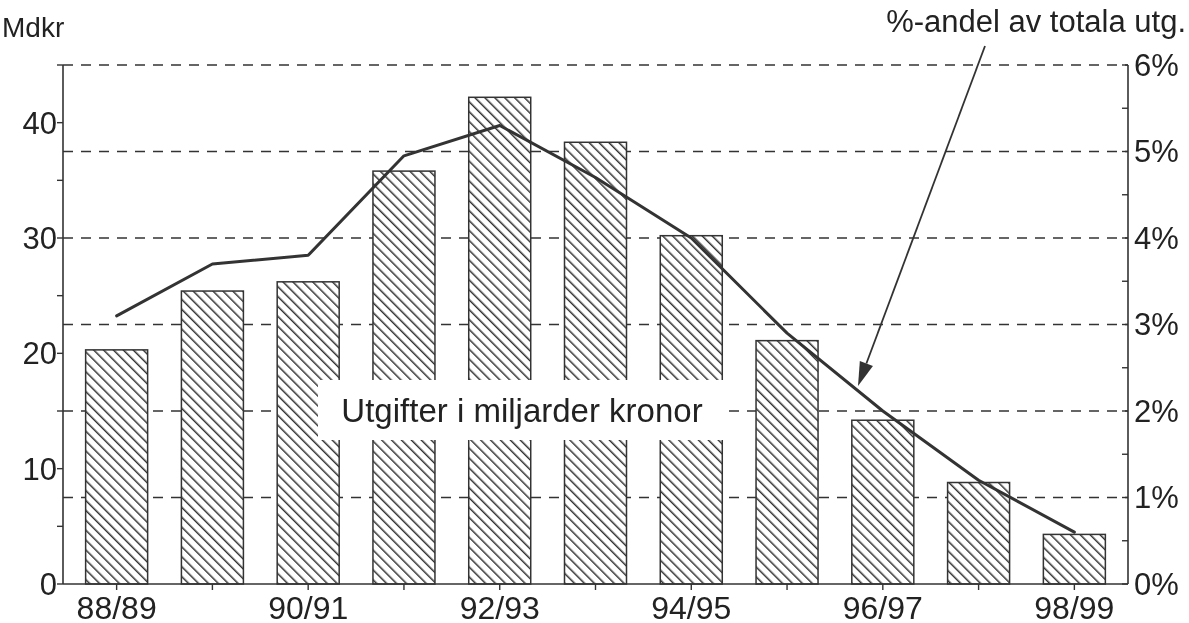  What do you see at coordinates (39, 469) in the screenshot?
I see `y-tick-label: 10` at bounding box center [39, 469].